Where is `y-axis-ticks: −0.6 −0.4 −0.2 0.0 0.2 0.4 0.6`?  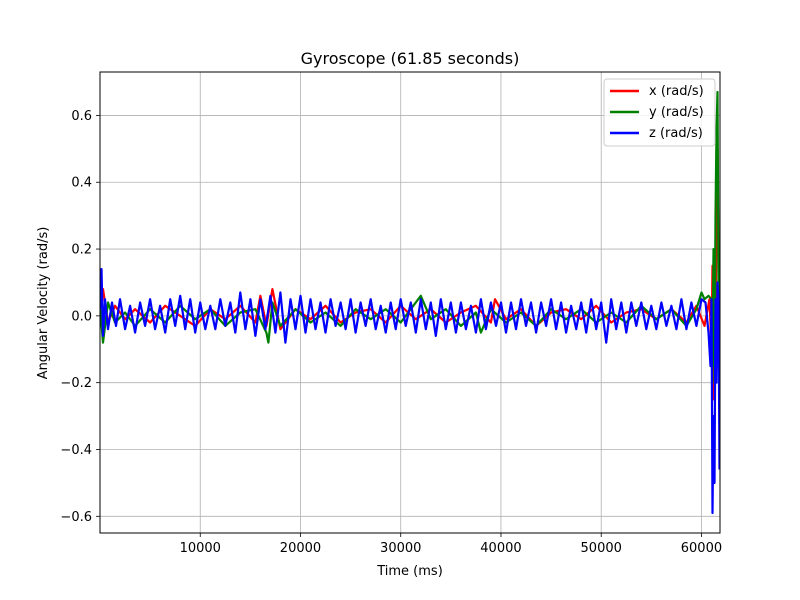
y-axis-ticks: −0.6 −0.4 −0.2 0.0 0.2 0.4 0.6 is located at coordinates (80, 317).